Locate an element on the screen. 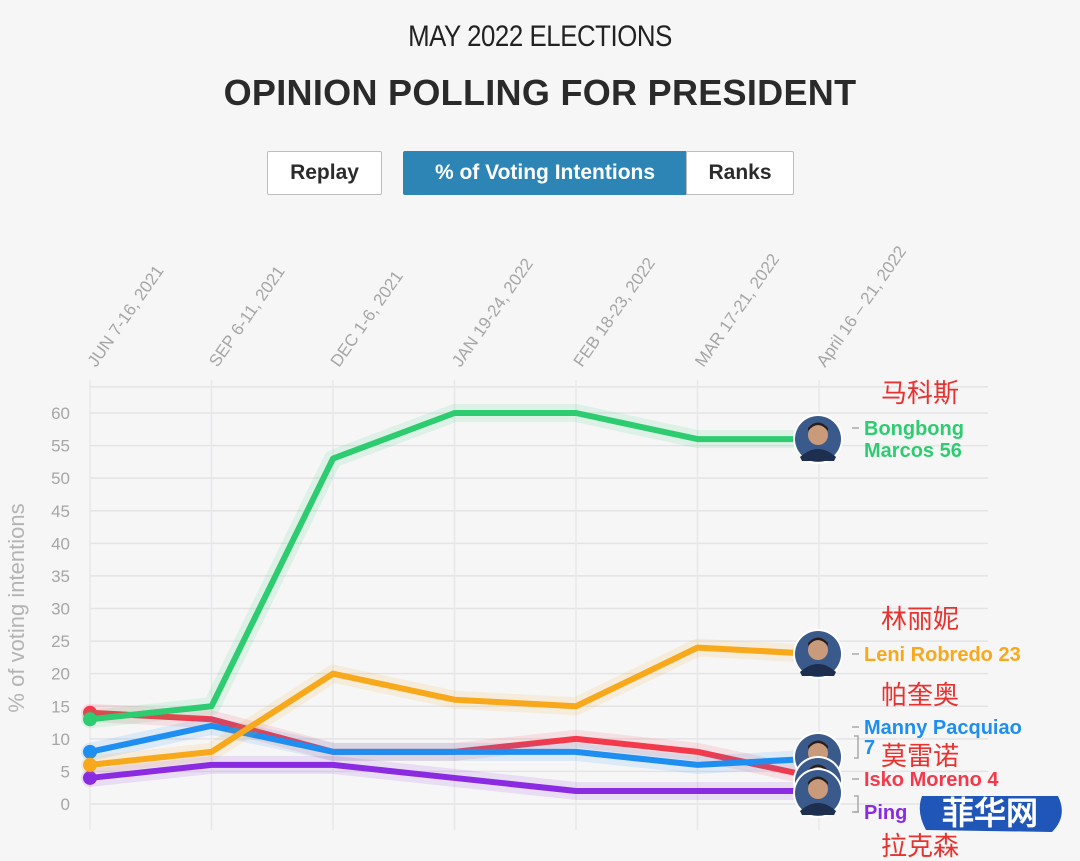 The height and width of the screenshot is (861, 1080). y-tick-label: 10 is located at coordinates (60, 739).